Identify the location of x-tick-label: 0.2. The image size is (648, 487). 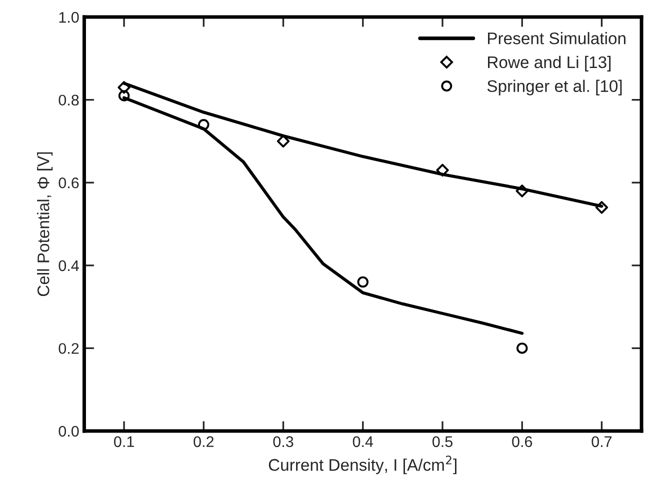
(204, 442).